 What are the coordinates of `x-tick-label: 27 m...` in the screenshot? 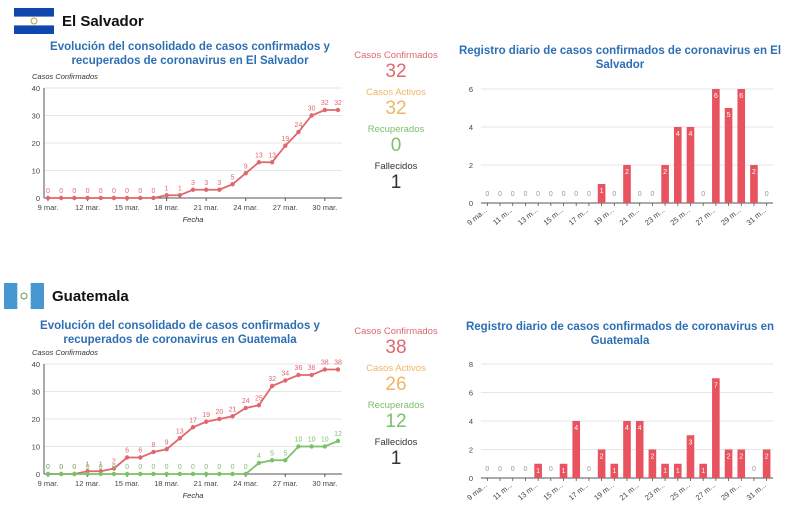 It's located at (705, 492).